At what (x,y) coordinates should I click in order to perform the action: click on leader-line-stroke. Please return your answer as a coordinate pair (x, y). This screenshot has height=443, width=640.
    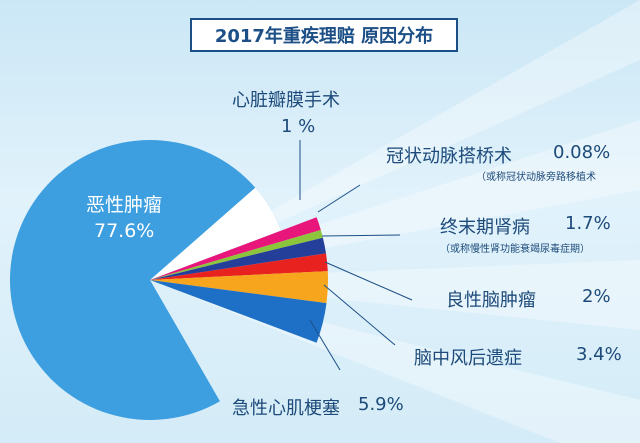
    Looking at the image, I should click on (359, 315).